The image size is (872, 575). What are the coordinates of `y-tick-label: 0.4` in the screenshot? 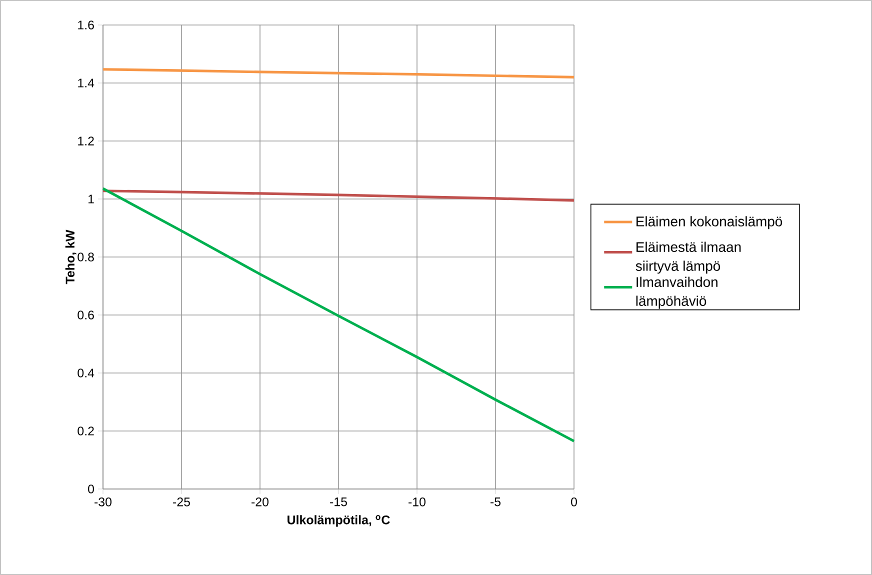 It's located at (86, 373).